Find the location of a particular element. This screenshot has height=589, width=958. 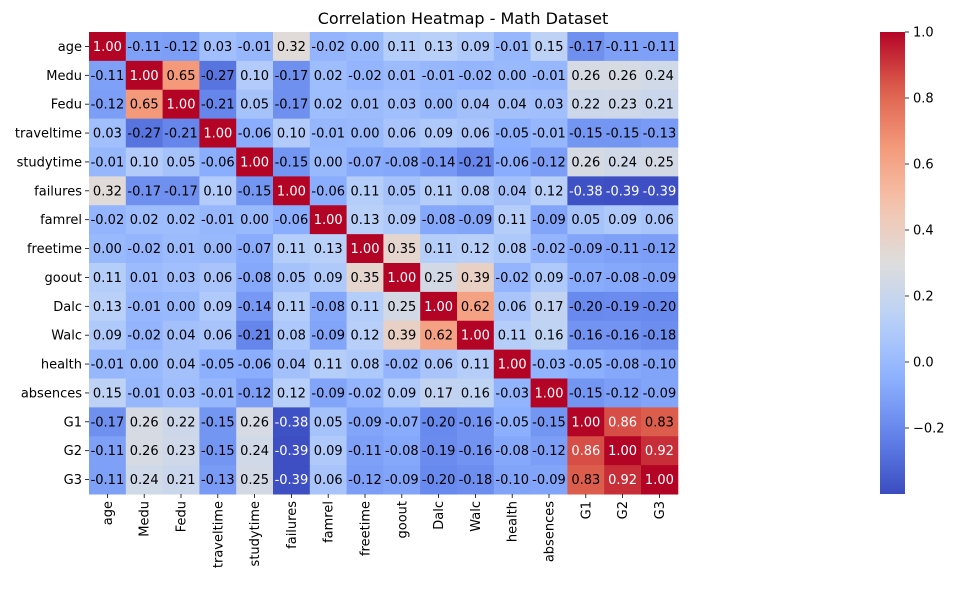

cell-value-label: -0.21 is located at coordinates (218, 105).